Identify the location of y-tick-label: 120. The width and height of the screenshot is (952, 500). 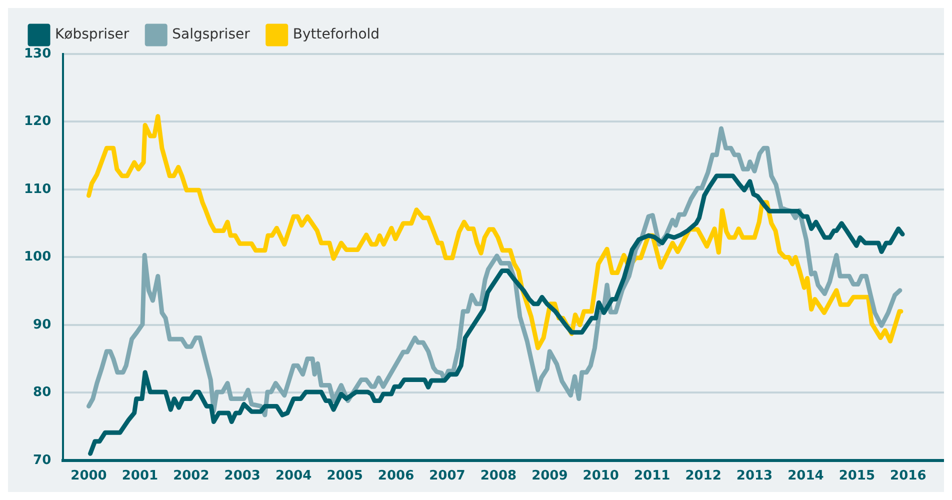
(38, 122).